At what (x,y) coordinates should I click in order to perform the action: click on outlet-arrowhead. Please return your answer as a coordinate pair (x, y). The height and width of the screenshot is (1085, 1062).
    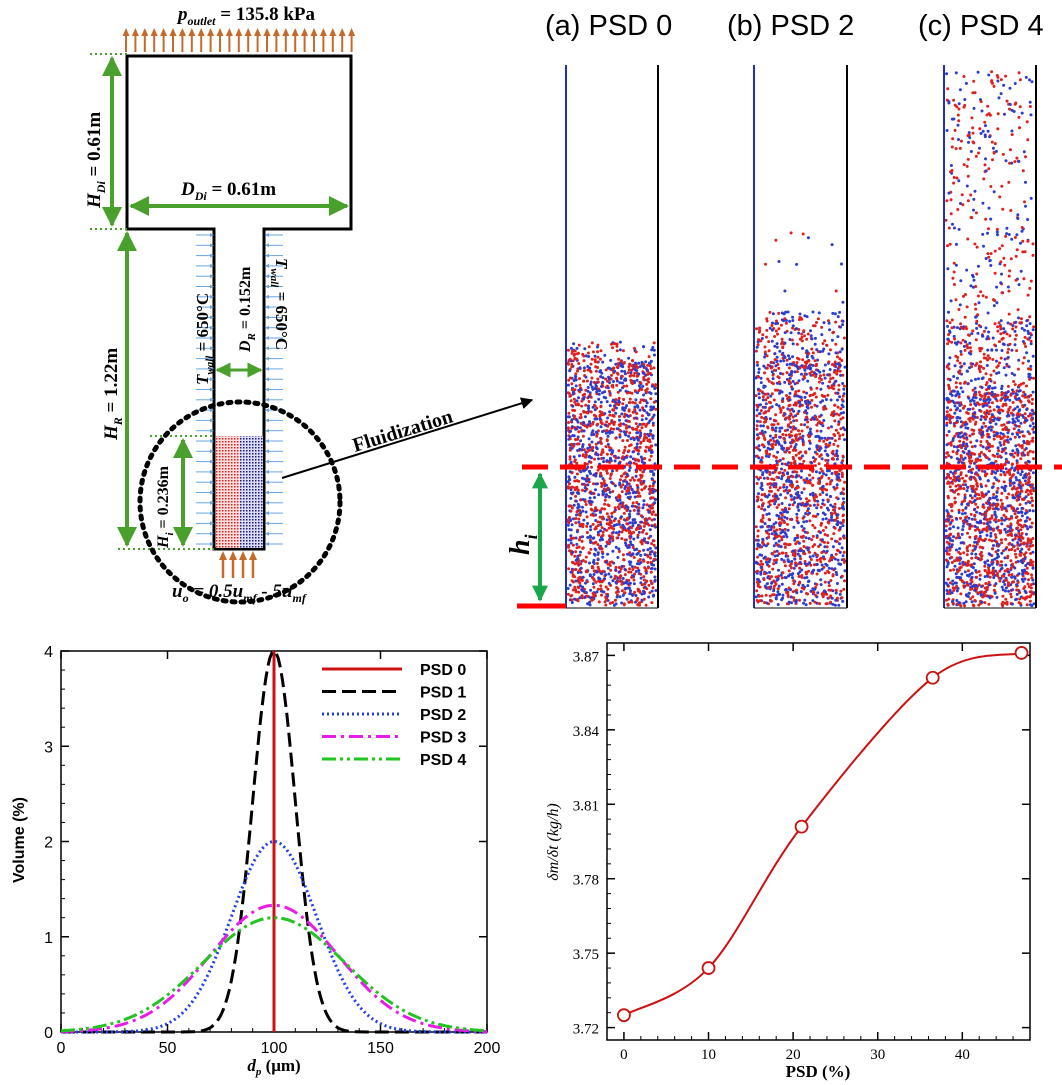
    Looking at the image, I should click on (314, 32).